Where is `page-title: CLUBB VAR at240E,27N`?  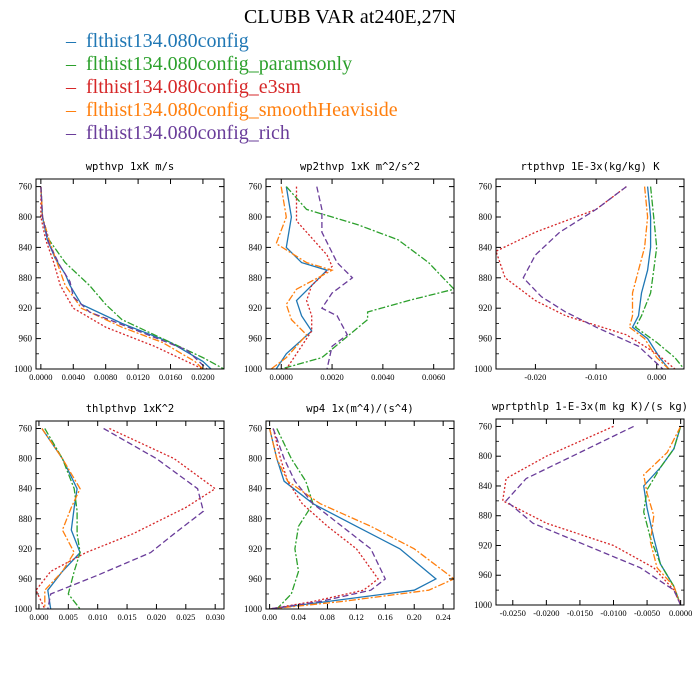
page-title: CLUBB VAR at240E,27N is located at coordinates (350, 17).